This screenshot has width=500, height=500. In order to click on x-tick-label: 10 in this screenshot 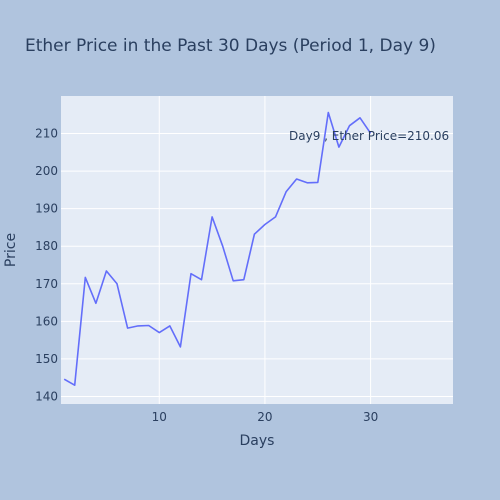, I will do `click(159, 417)`.